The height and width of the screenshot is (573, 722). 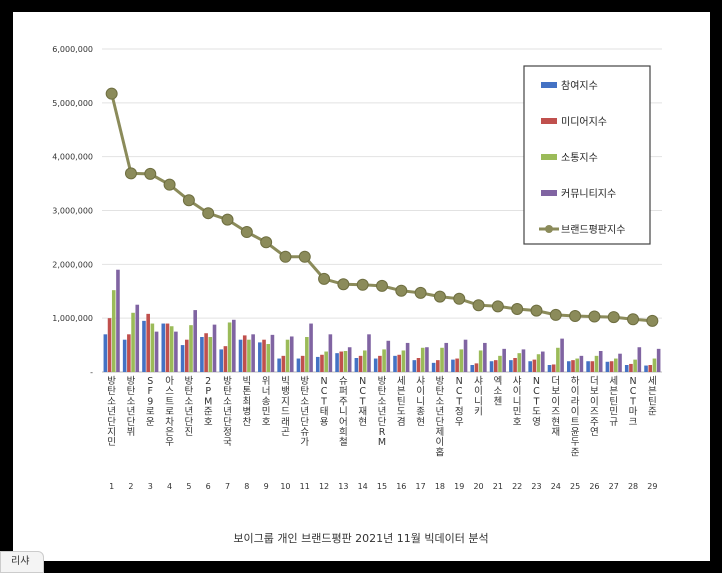 What do you see at coordinates (72, 211) in the screenshot?
I see `y-tick-label: 3,000,000` at bounding box center [72, 211].